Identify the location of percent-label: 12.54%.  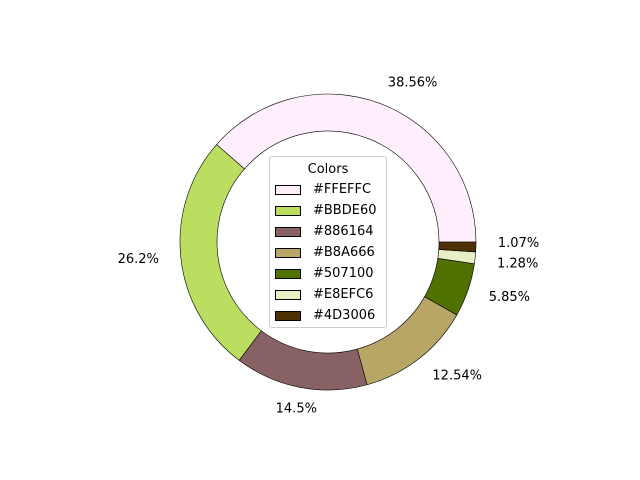
(457, 376).